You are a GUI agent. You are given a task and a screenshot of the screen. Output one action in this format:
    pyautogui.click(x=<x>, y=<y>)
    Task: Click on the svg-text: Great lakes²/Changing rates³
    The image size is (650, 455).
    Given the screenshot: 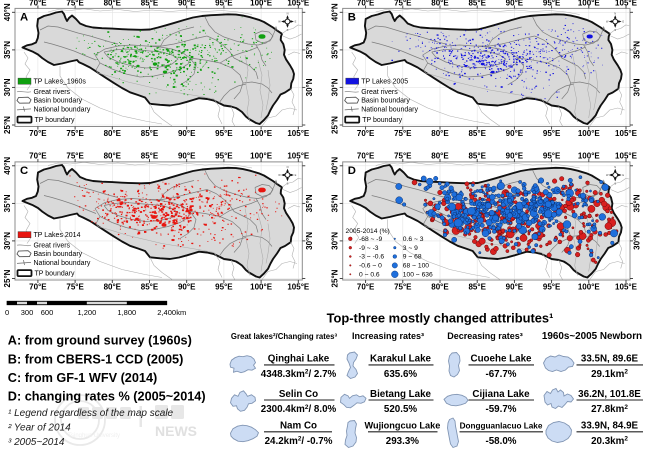 What is the action you would take?
    pyautogui.click(x=284, y=336)
    